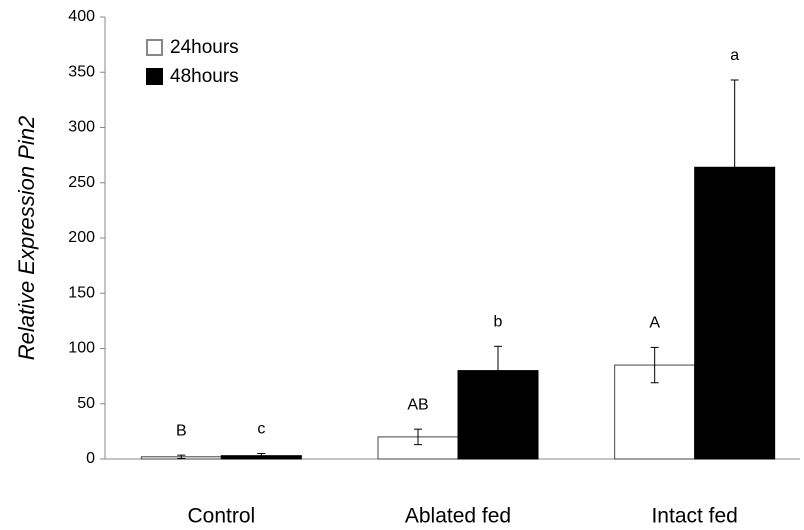 The width and height of the screenshot is (804, 530). What do you see at coordinates (26, 238) in the screenshot?
I see `y-axis-label: Relative Expression Pin2` at bounding box center [26, 238].